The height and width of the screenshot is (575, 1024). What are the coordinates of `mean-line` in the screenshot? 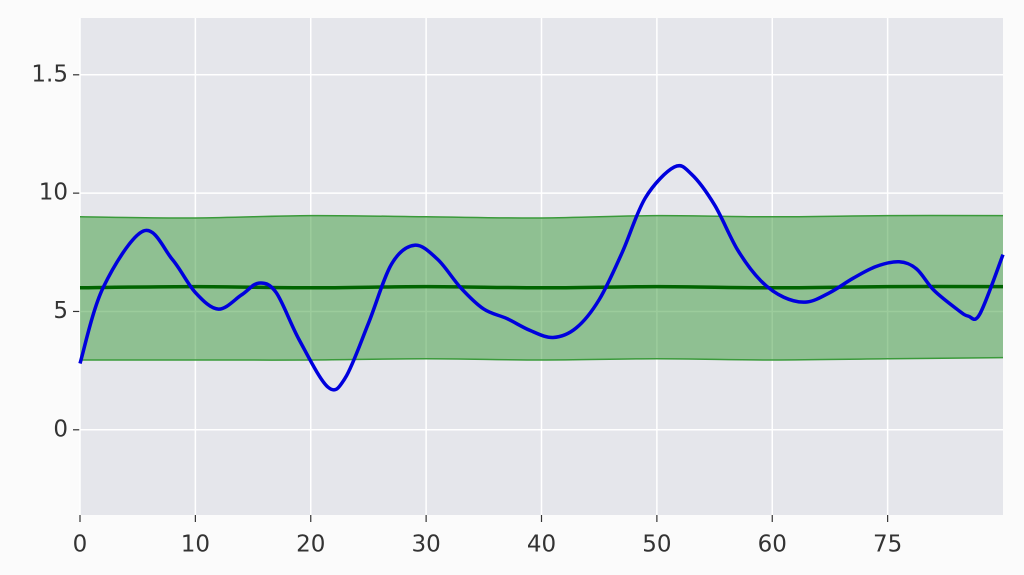 It's located at (541, 287).